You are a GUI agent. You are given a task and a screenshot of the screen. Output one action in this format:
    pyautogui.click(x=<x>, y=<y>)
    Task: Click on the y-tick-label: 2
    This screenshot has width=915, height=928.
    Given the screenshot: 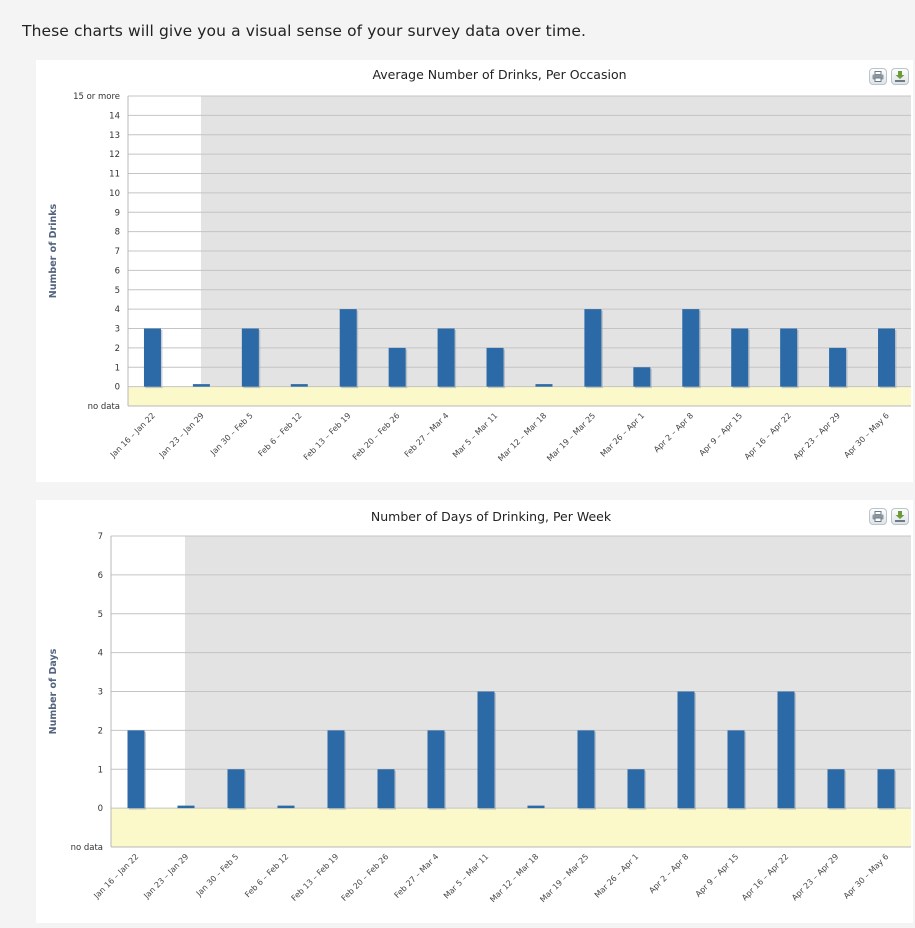 What is the action you would take?
    pyautogui.click(x=117, y=349)
    